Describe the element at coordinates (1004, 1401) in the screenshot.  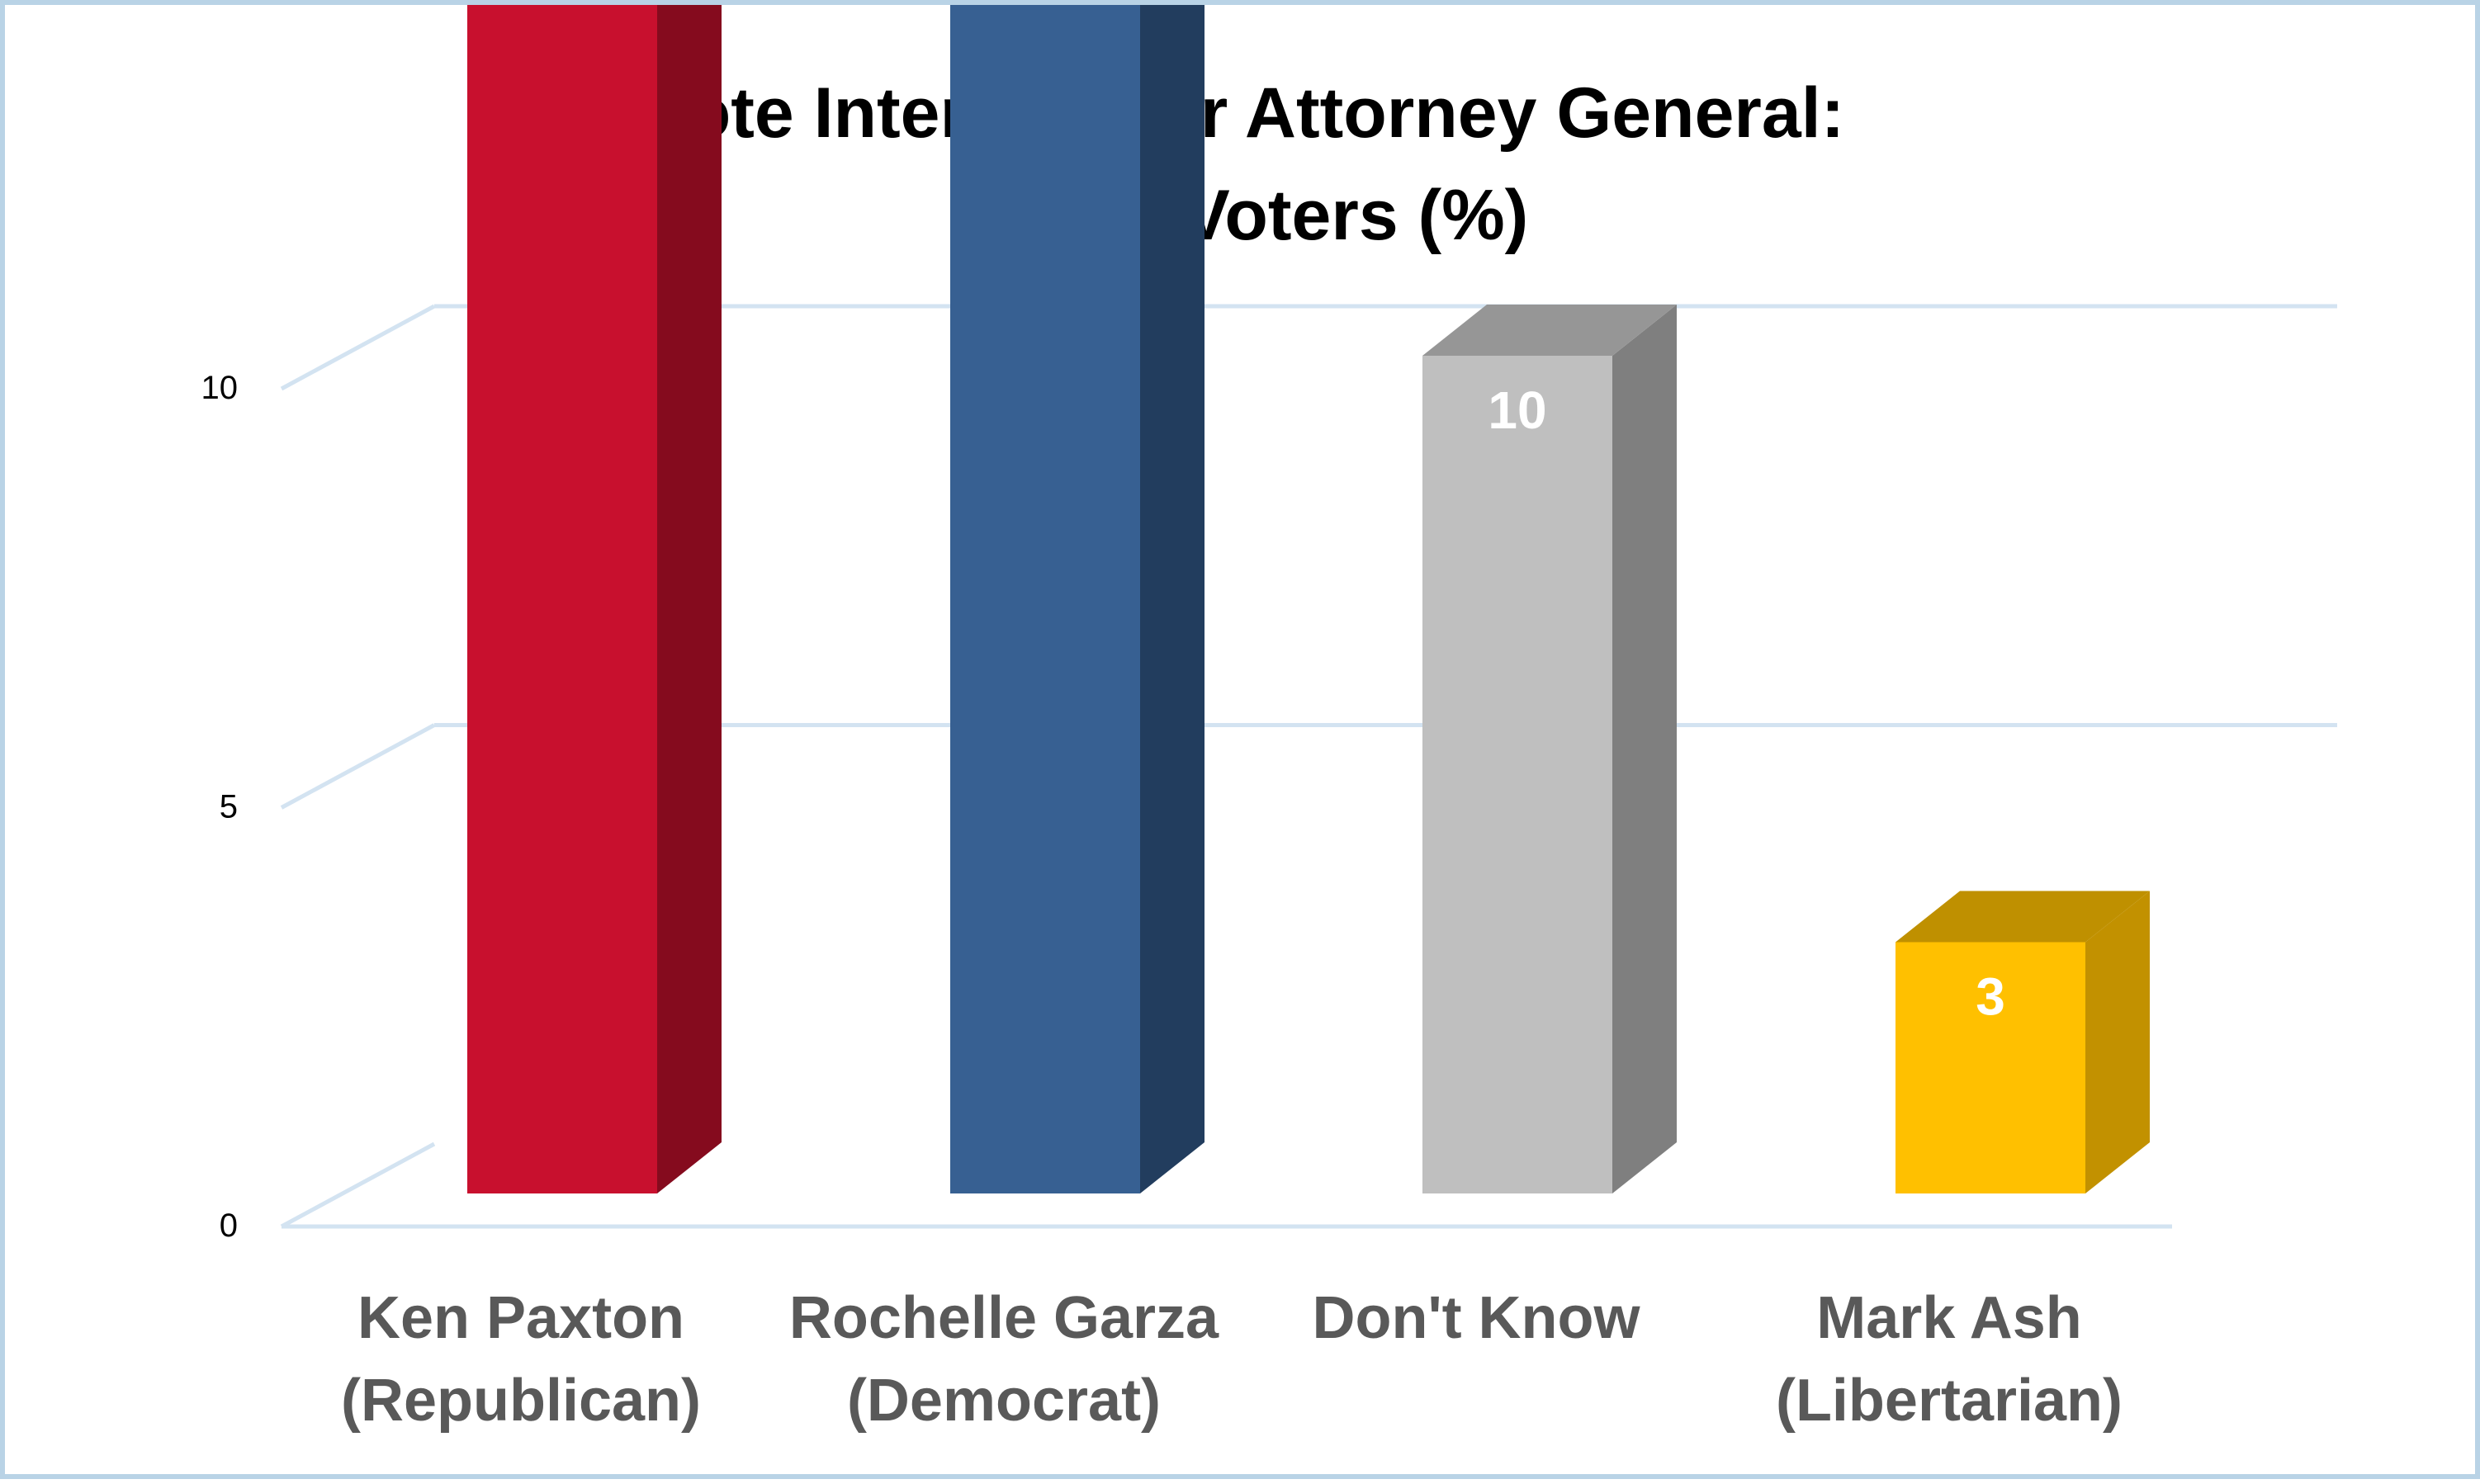
I see `category-label: (Democrat)` at that location.